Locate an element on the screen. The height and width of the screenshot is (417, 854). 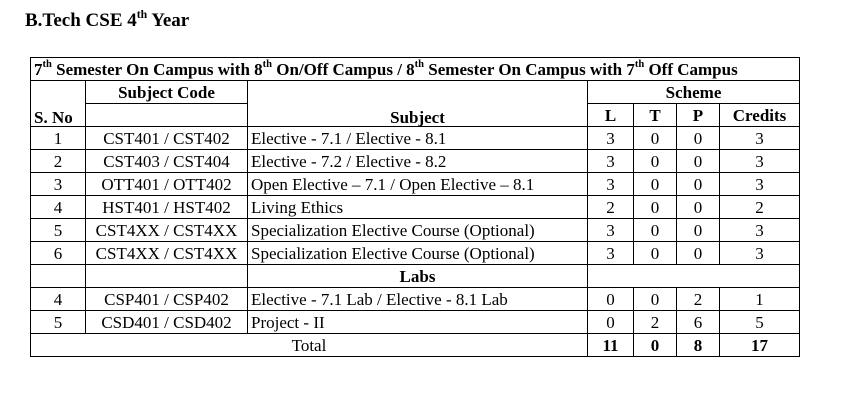
header-p: P is located at coordinates (698, 115).